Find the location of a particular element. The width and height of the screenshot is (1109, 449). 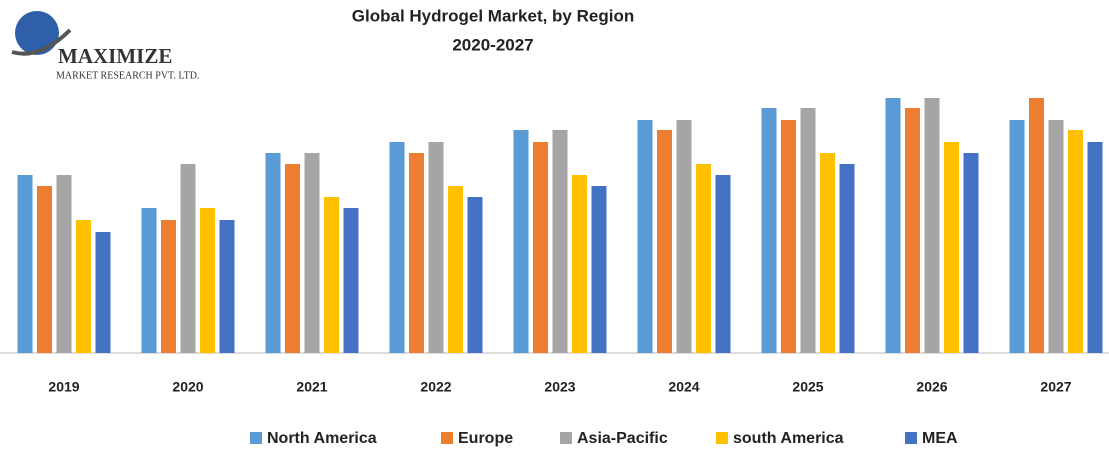

legend-label: Asia-Pacific is located at coordinates (622, 438).